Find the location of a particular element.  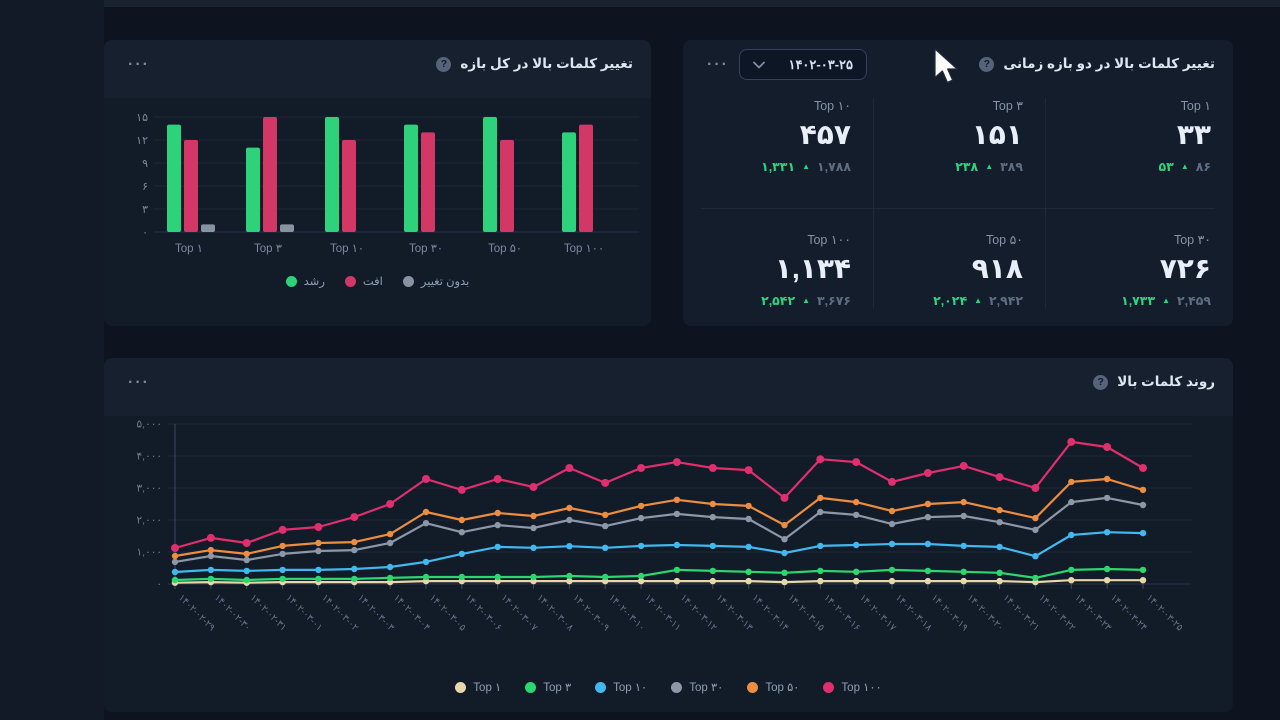

svg-text: ۱۴۰۲-۰۲-۳۱ is located at coordinates (268, 612).